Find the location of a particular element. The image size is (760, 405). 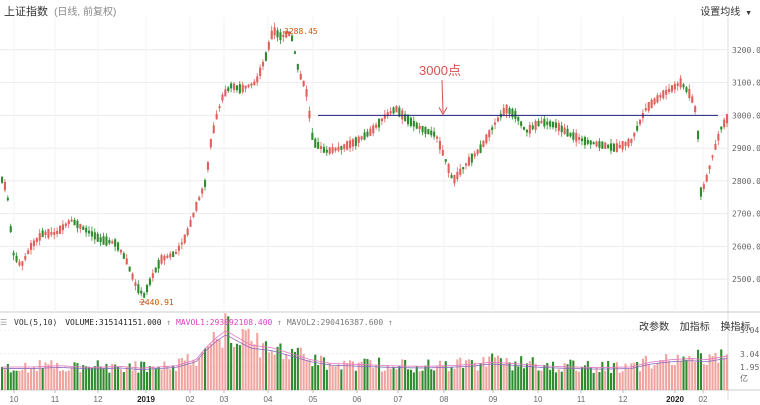

index-name: 上证指数 is located at coordinates (26, 12).